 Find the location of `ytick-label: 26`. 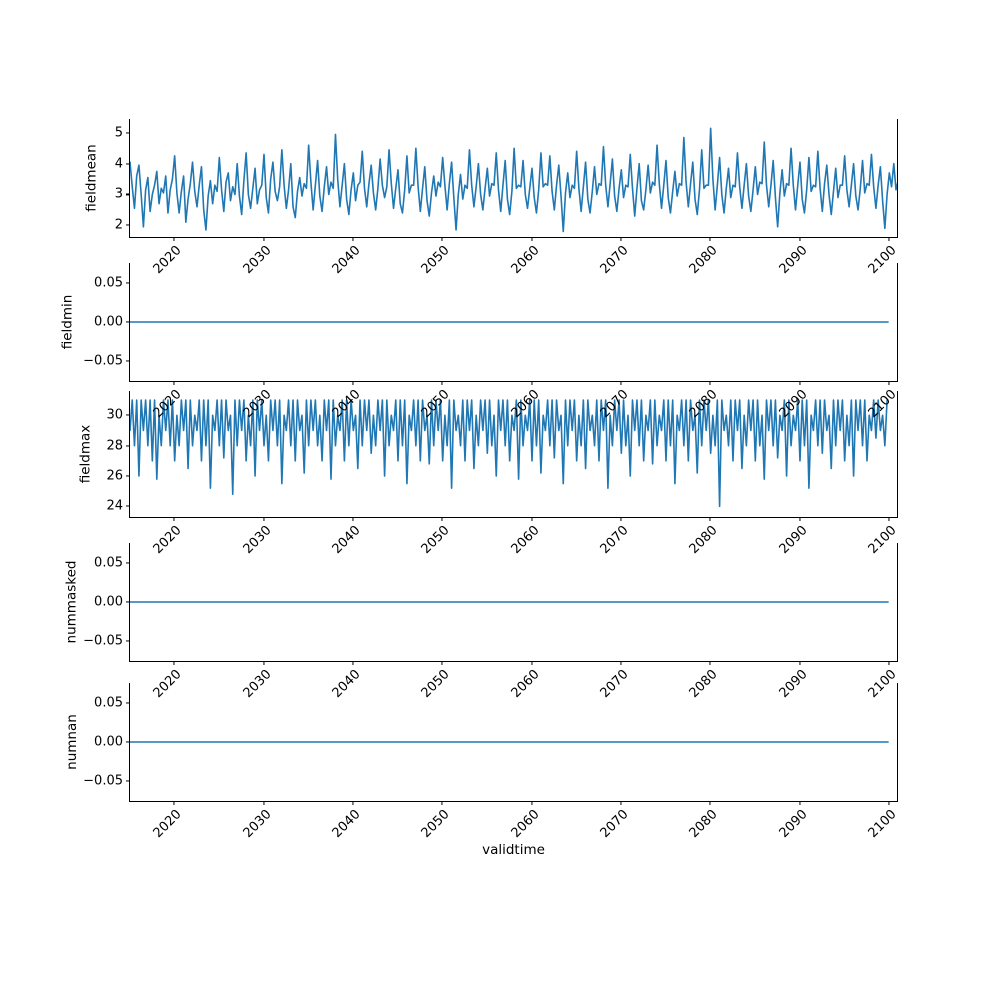

ytick-label: 26 is located at coordinates (114, 476).